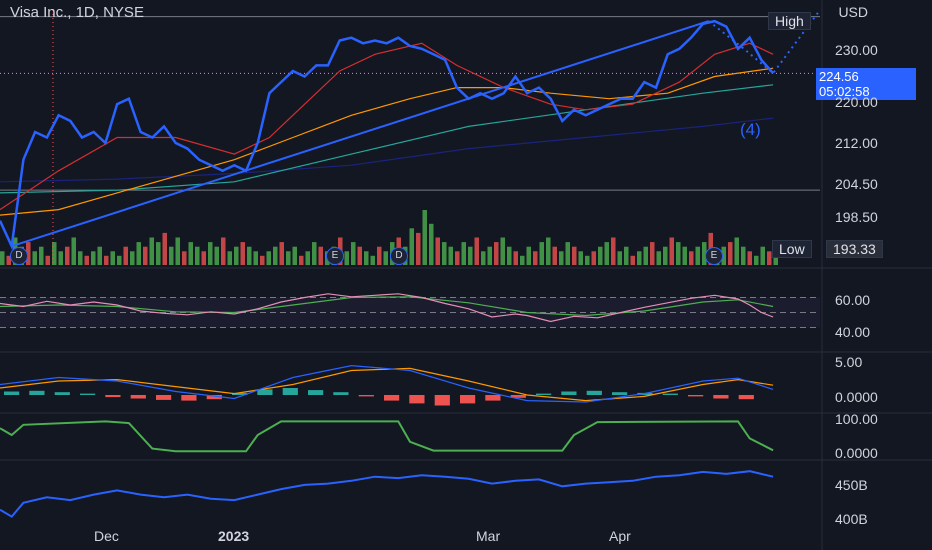 This screenshot has width=932, height=550. Describe the element at coordinates (853, 332) in the screenshot. I see `rsi-tick: 40.00` at that location.